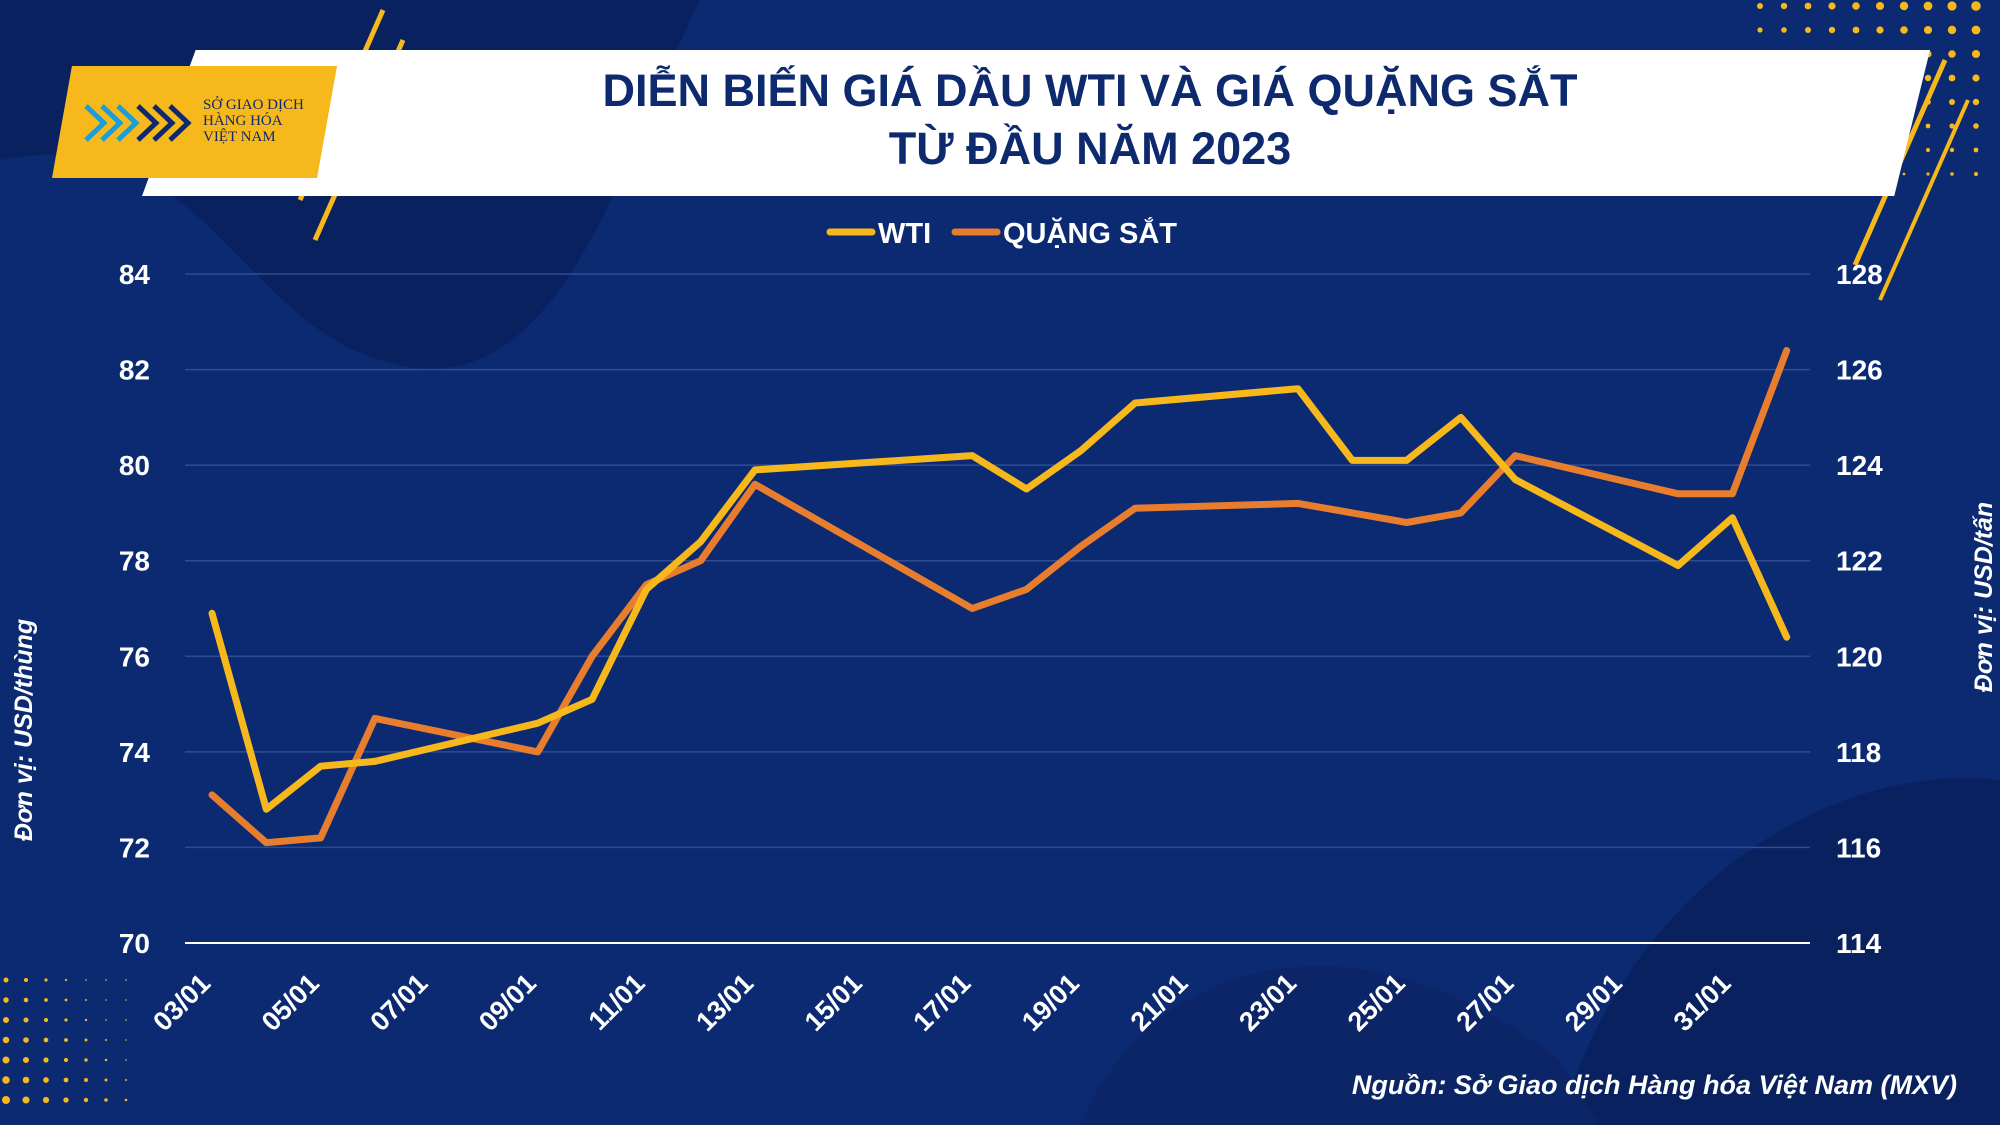 The height and width of the screenshot is (1125, 2000). Describe the element at coordinates (507, 1002) in the screenshot. I see `x-tick-label: 09/01` at that location.